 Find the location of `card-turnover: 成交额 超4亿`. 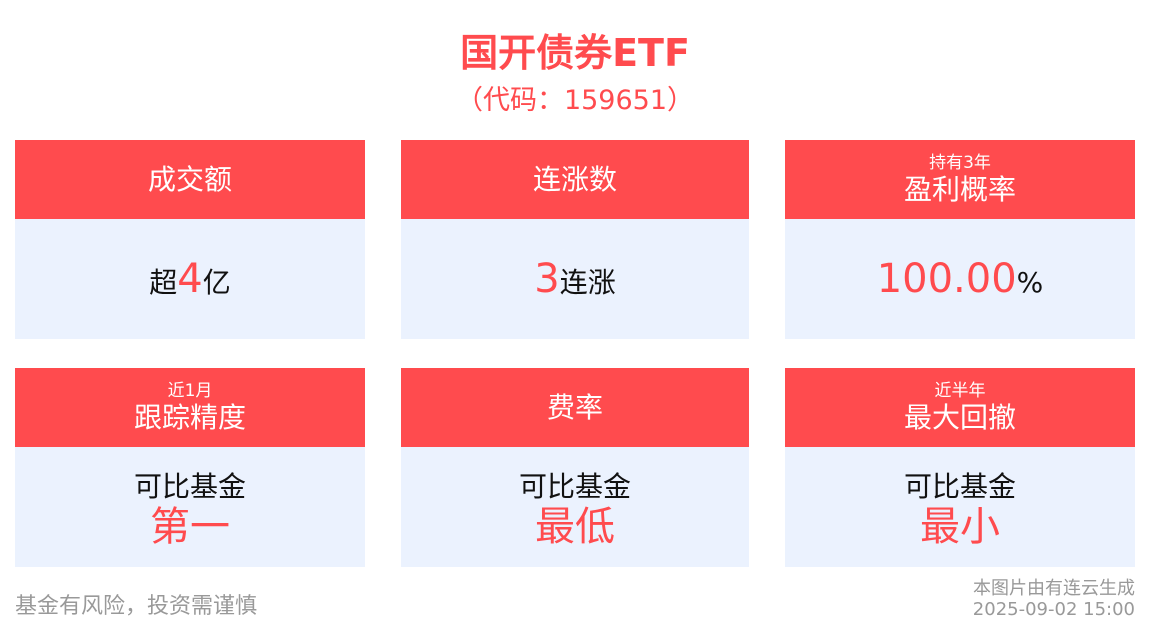

card-turnover: 成交额 超4亿 is located at coordinates (190, 239).